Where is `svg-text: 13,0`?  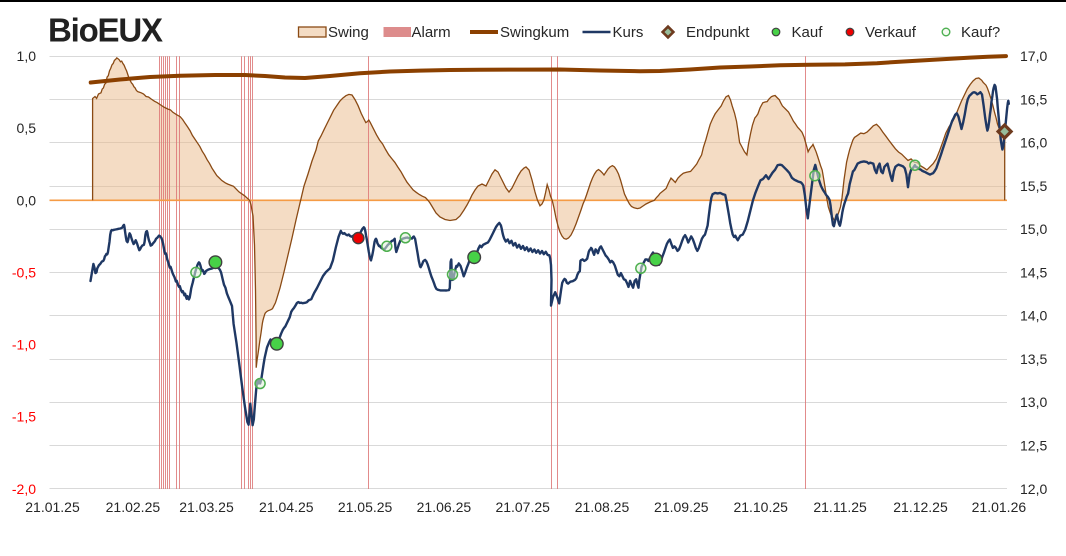
svg-text: 13,0 is located at coordinates (1033, 402).